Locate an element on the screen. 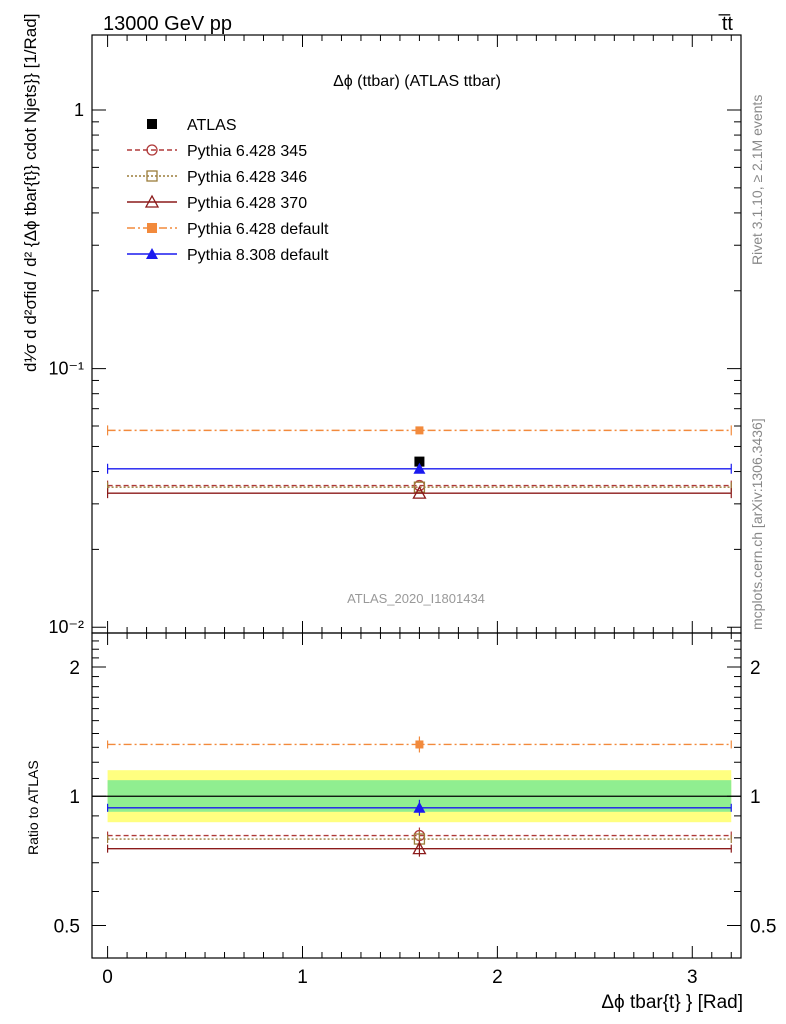  ratio-bands is located at coordinates (416, 796).